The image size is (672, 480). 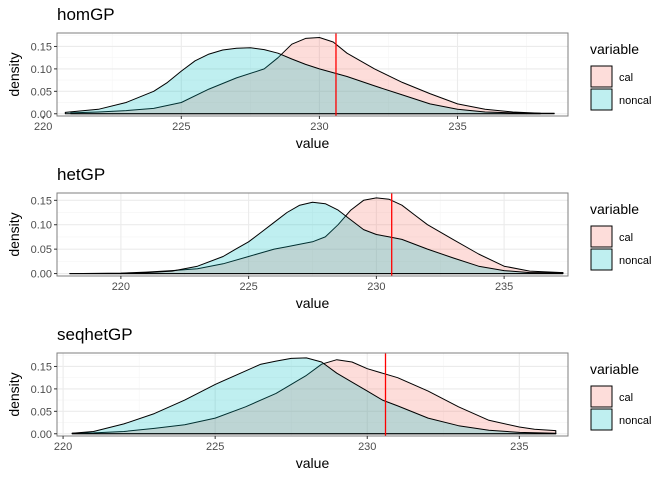 I want to click on panel-title: seqhetGP, so click(x=95, y=334).